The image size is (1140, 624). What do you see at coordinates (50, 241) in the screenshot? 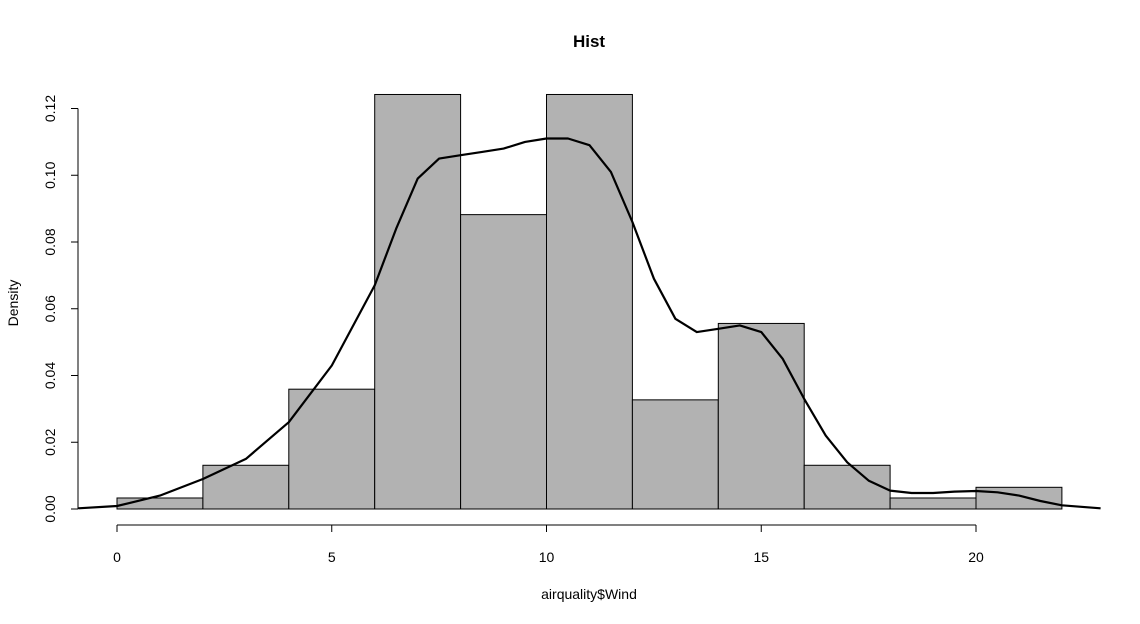
I see `y-tick-label: 0.08` at bounding box center [50, 241].